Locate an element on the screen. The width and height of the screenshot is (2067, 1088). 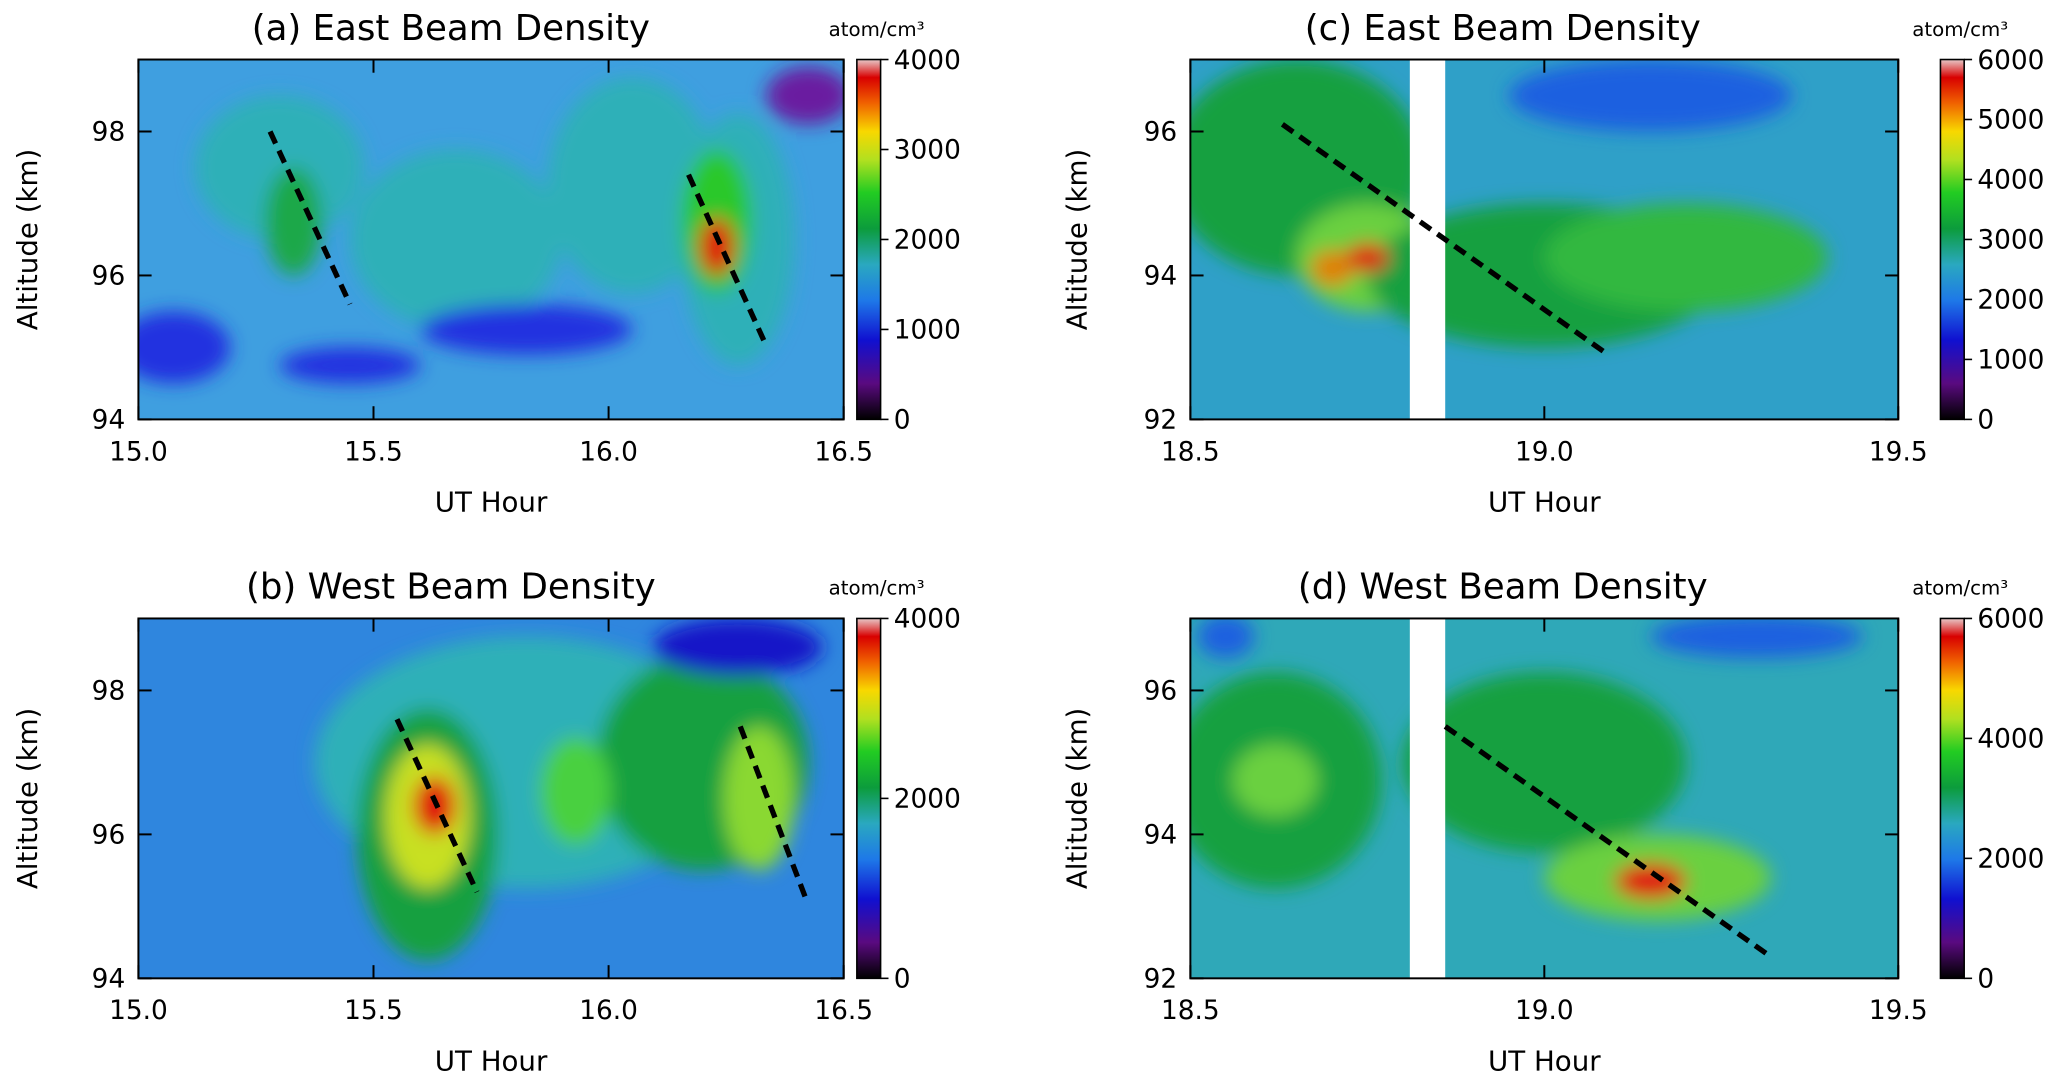
colorbar-tick-label: 5000 is located at coordinates (2010, 121).